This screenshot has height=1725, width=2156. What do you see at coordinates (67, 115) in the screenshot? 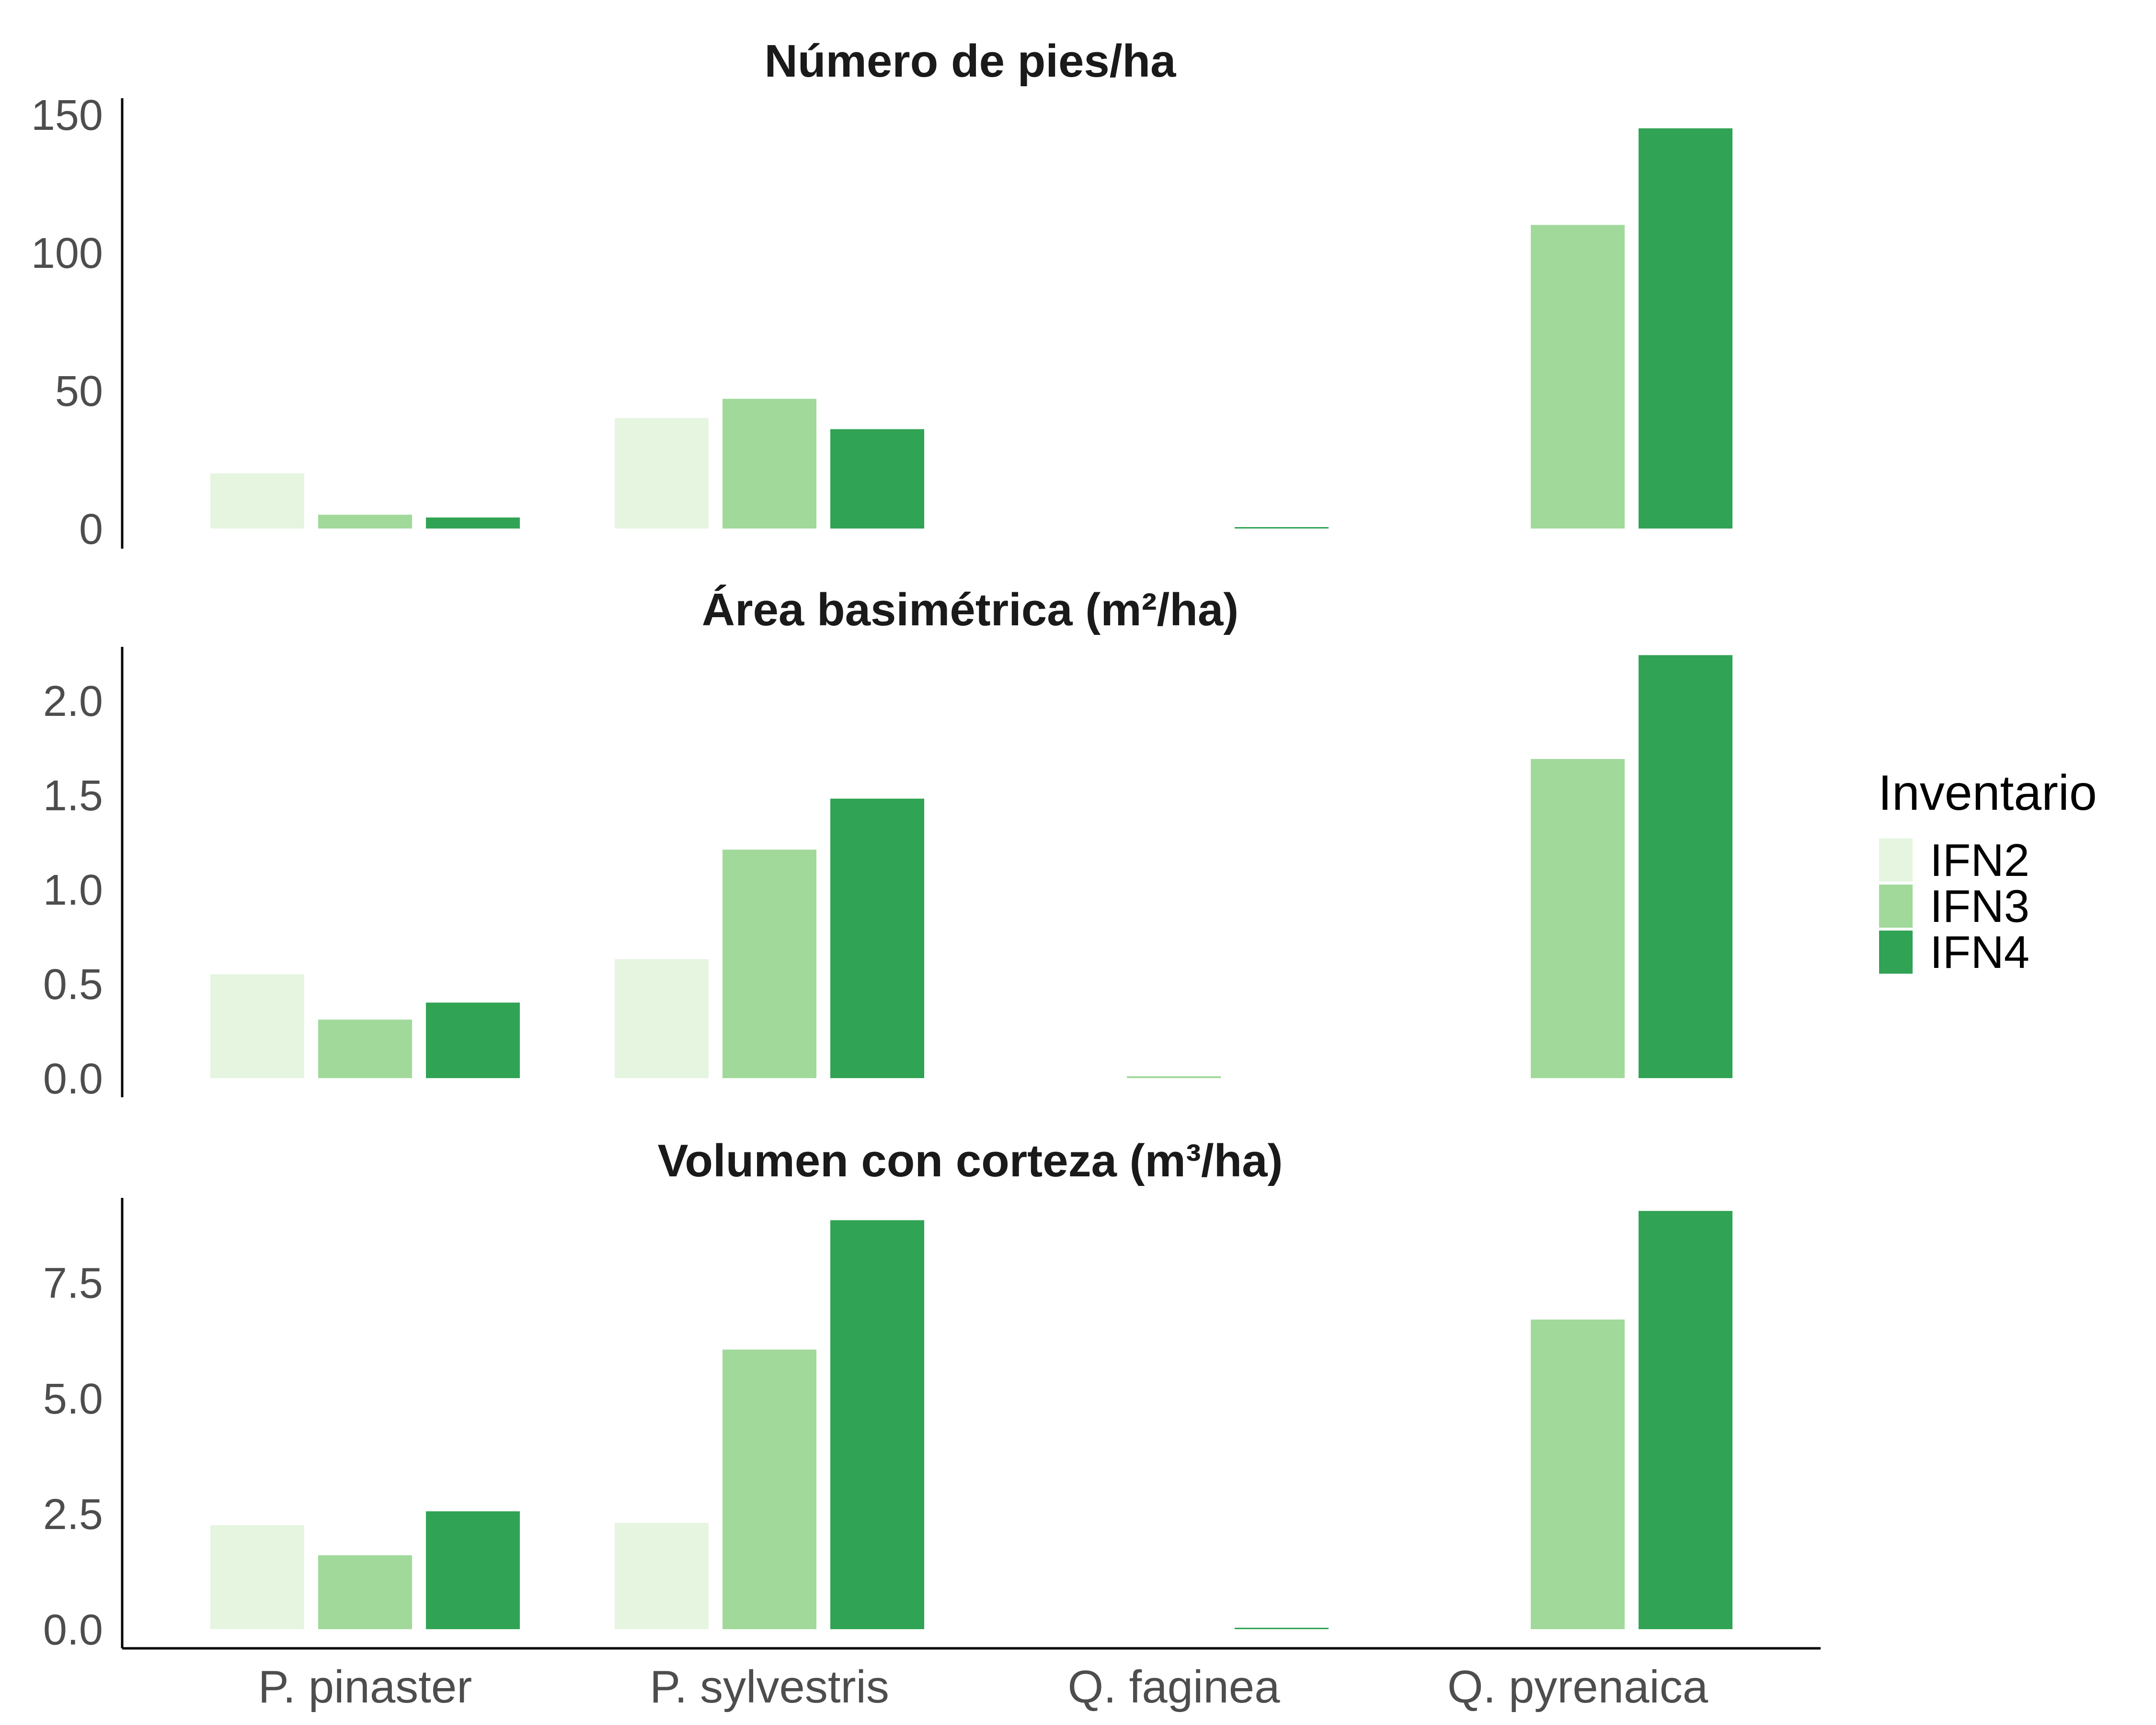
I see `y-tick-label: 150` at bounding box center [67, 115].